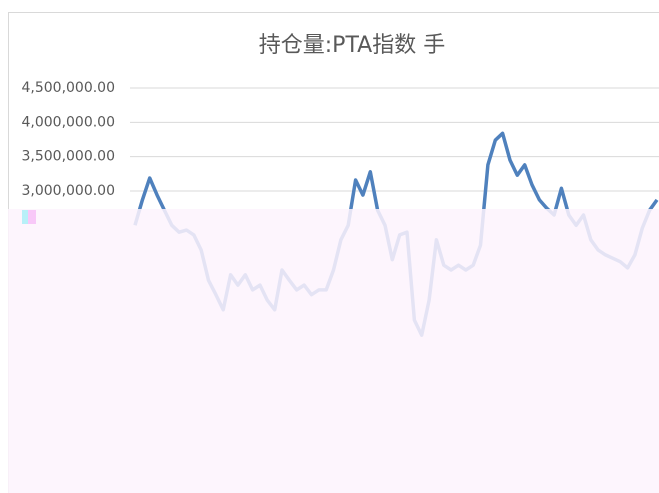 Image resolution: width=659 pixels, height=493 pixels. Describe the element at coordinates (68, 88) in the screenshot. I see `y-tick-label: 4,500,000.00` at that location.